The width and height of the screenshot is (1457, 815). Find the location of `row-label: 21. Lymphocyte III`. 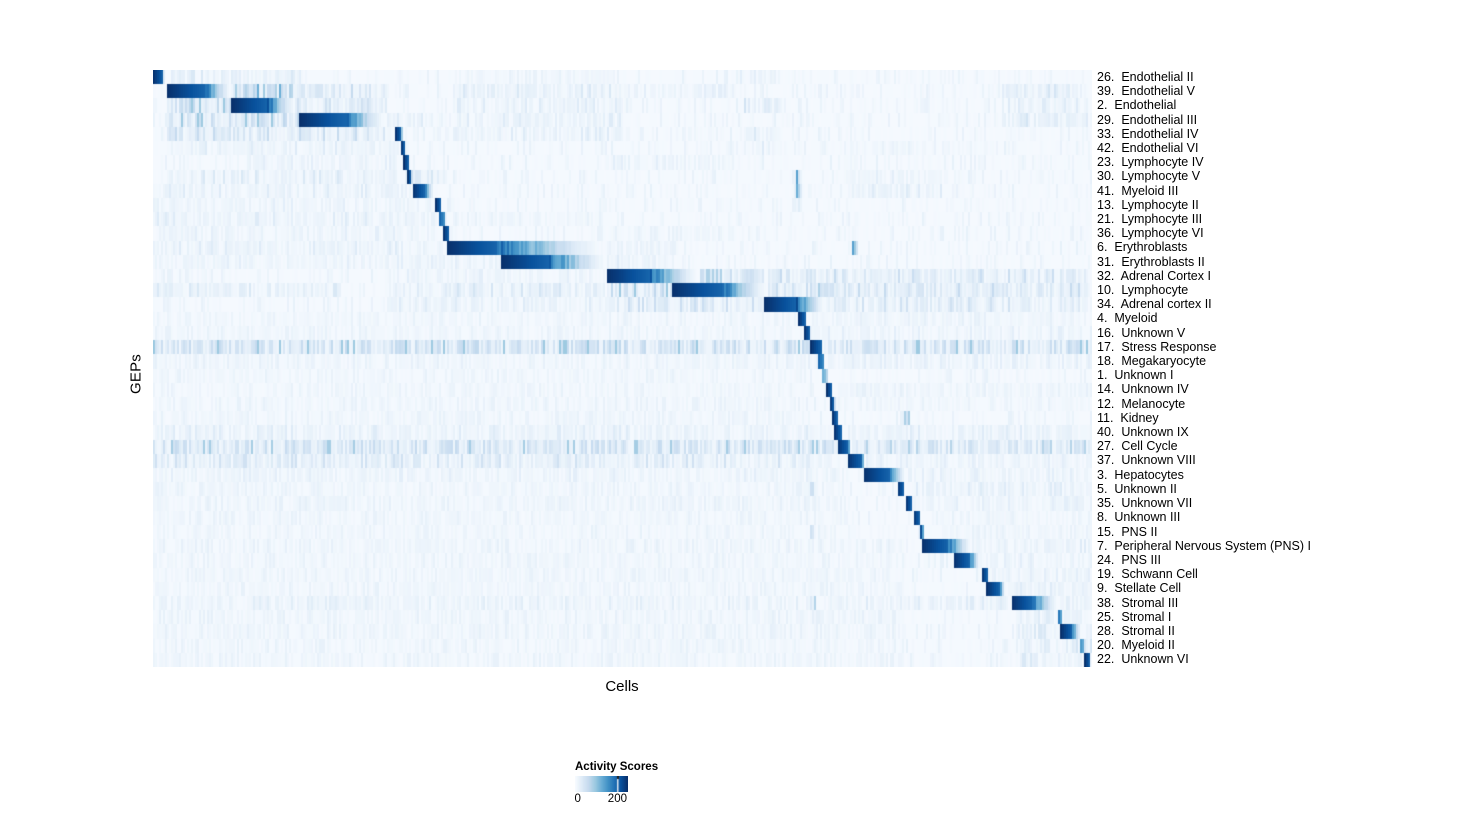

row-label: 21. Lymphocyte III is located at coordinates (1150, 219).